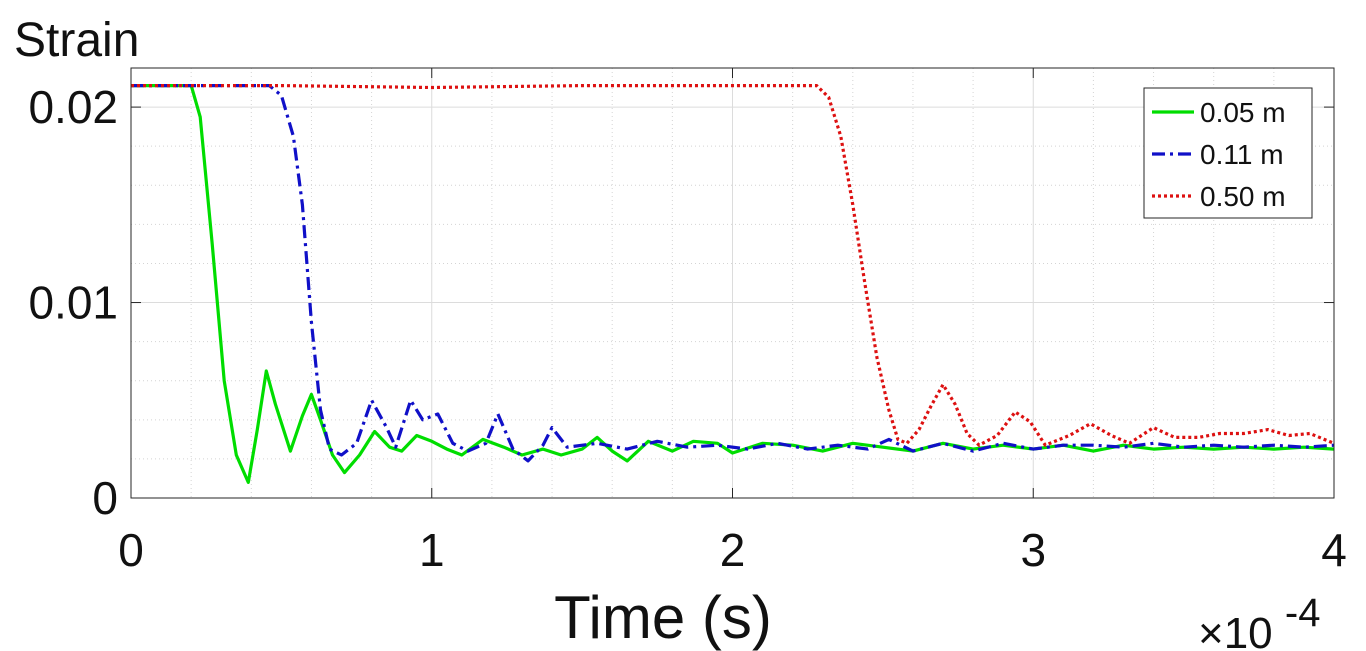  I want to click on x-tick-labels: 0 1 2 3 4, so click(732, 550).